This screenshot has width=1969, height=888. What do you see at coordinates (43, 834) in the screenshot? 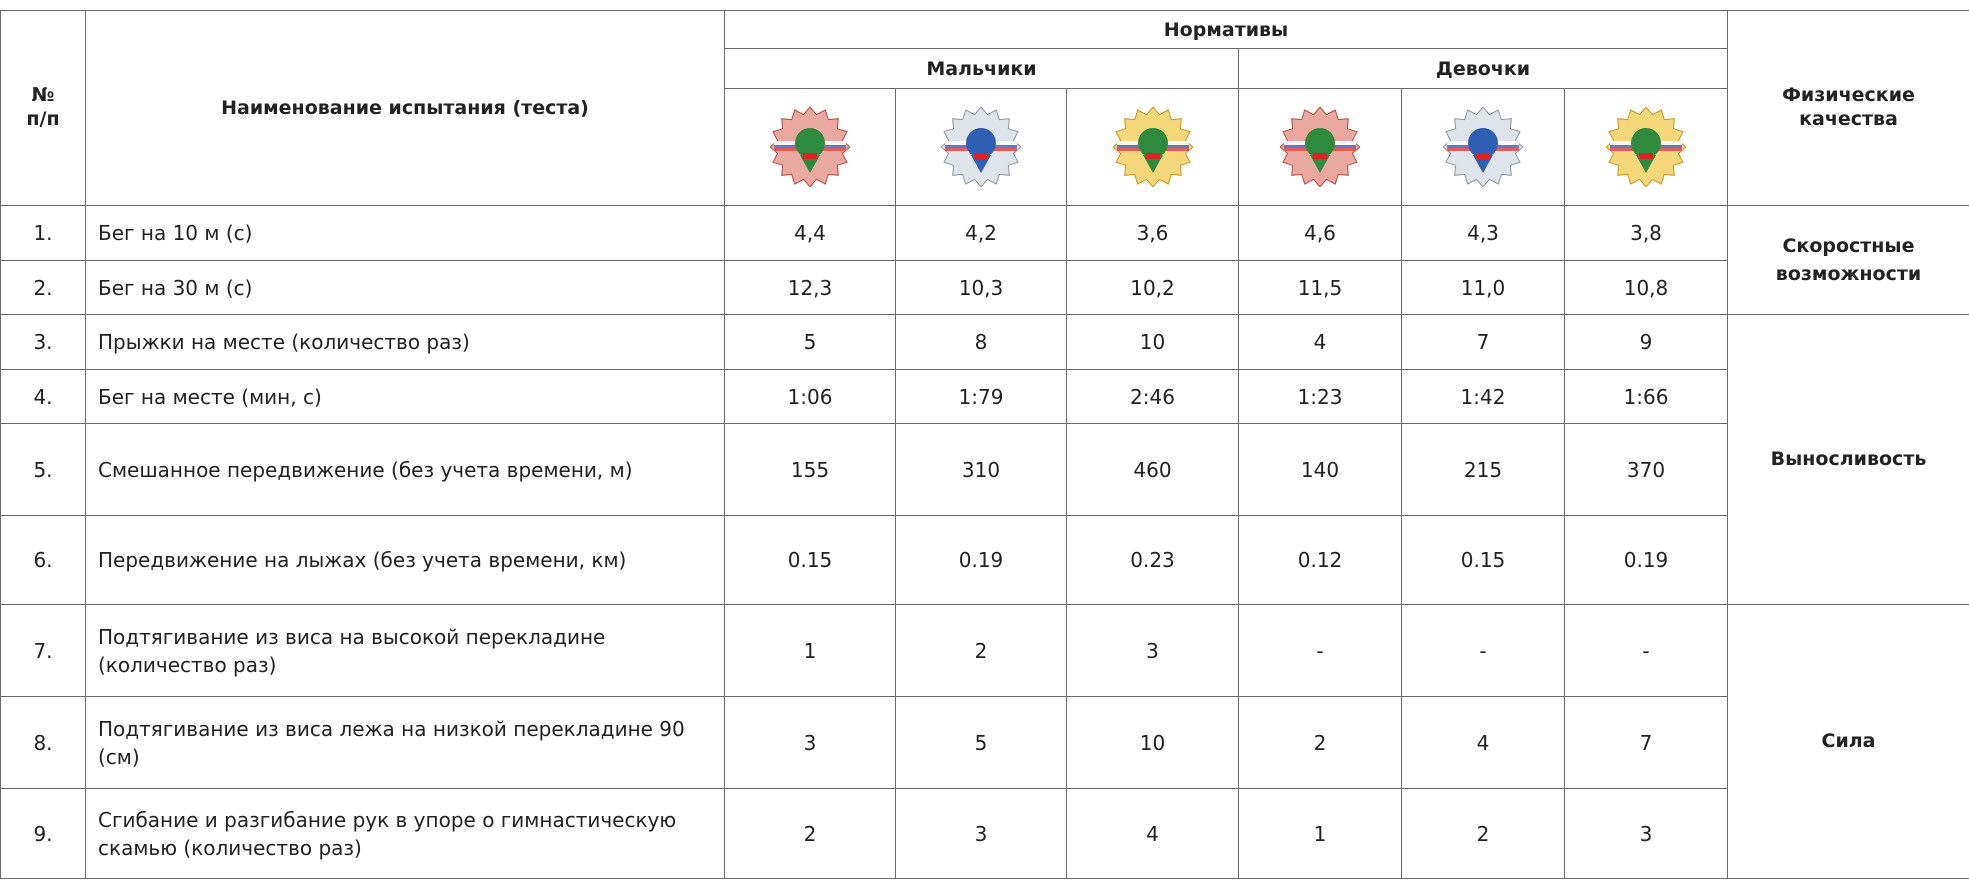
I see `row-number: 9.` at bounding box center [43, 834].